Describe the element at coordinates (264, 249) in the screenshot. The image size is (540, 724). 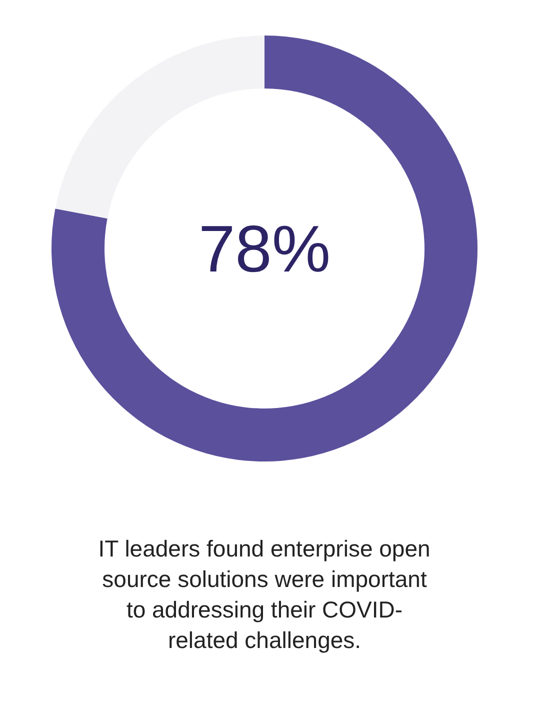
I see `text: 78%` at that location.